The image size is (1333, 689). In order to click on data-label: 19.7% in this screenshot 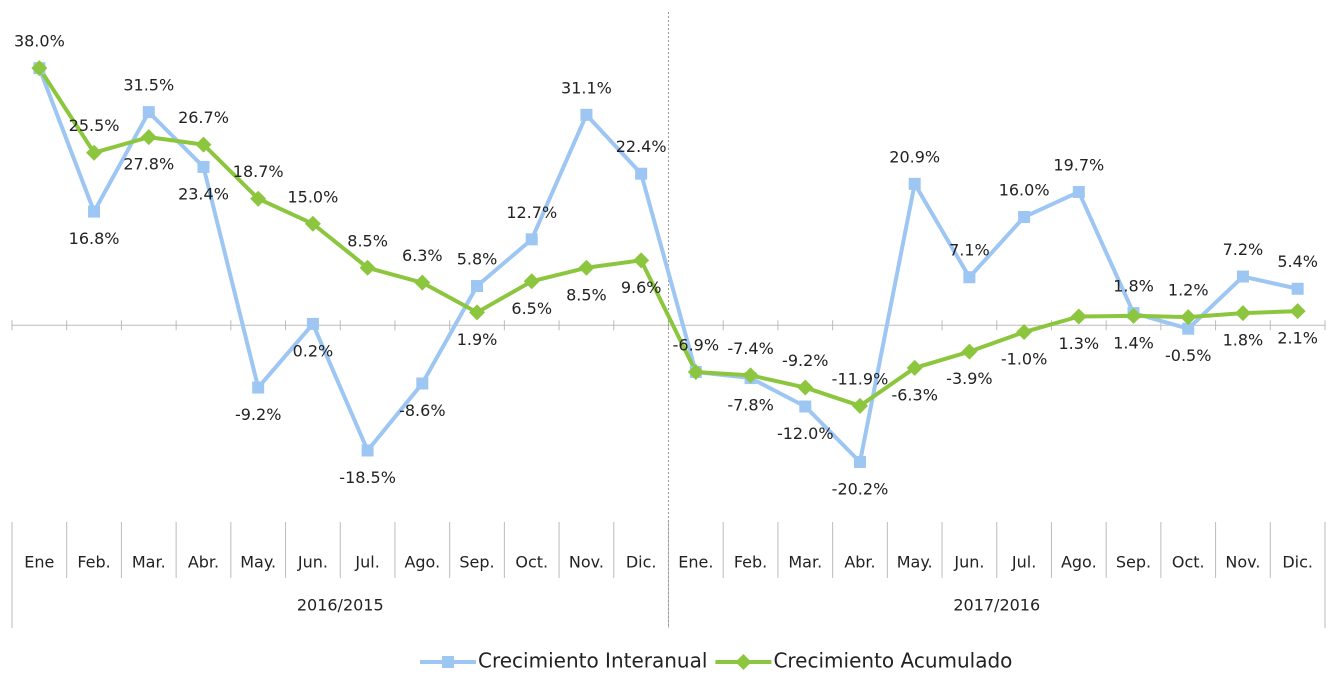, I will do `click(1078, 164)`.